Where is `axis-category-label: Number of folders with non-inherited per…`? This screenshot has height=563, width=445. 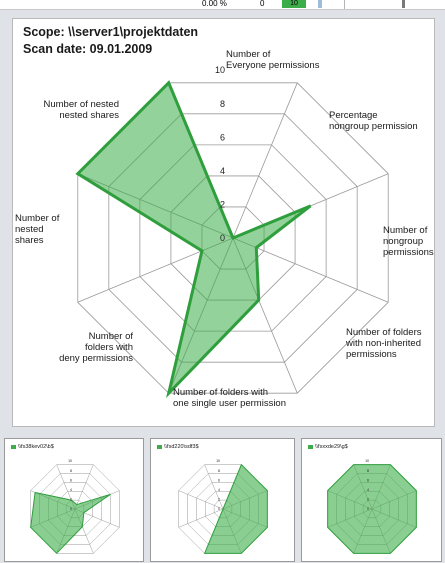
axis-category-label: Number of folders with non-inherited per… is located at coordinates (384, 343).